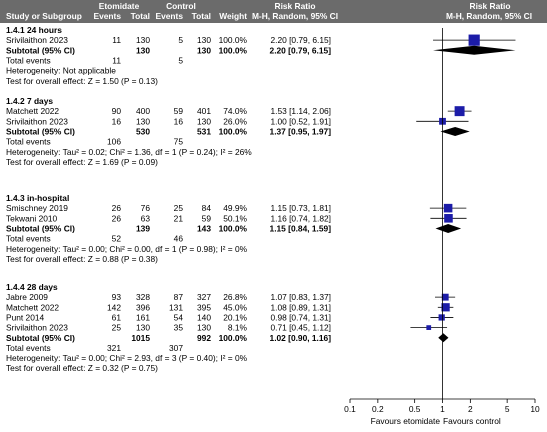 Image resolution: width=547 pixels, height=432 pixels. Describe the element at coordinates (470, 409) in the screenshot. I see `x-tick-label: 2` at that location.